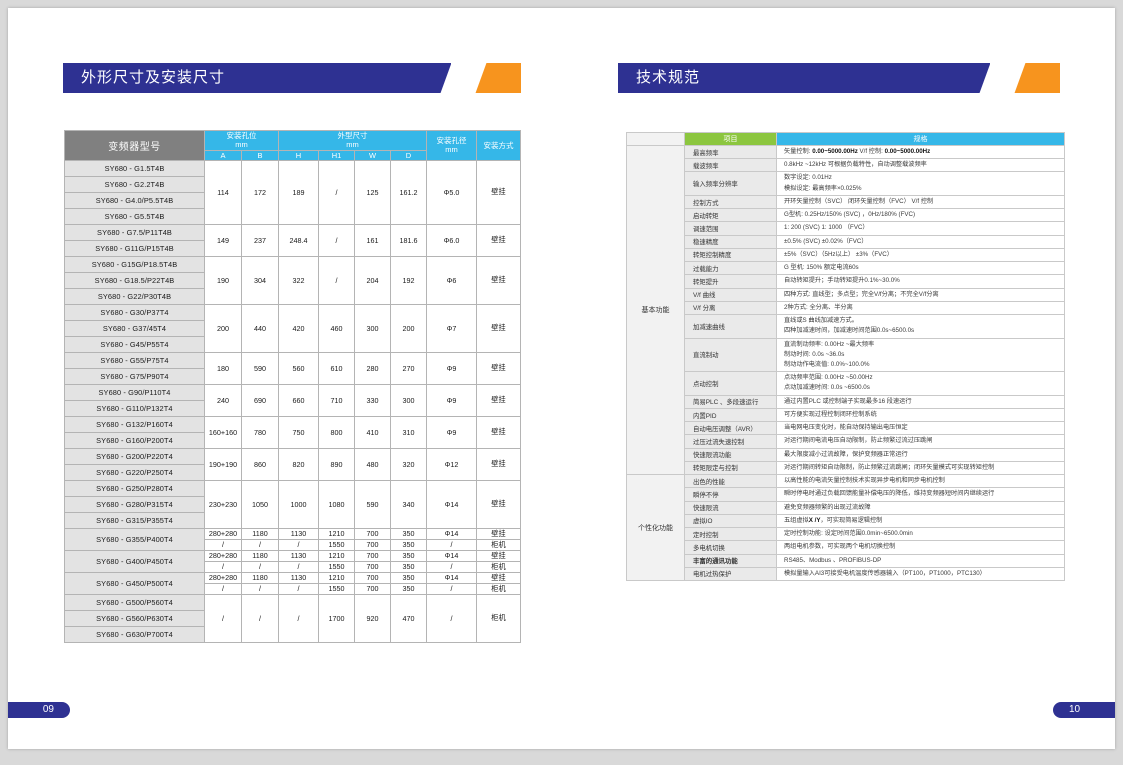 Image resolution: width=1123 pixels, height=765 pixels. Describe the element at coordinates (298, 566) in the screenshot. I see `cell-h: /` at that location.